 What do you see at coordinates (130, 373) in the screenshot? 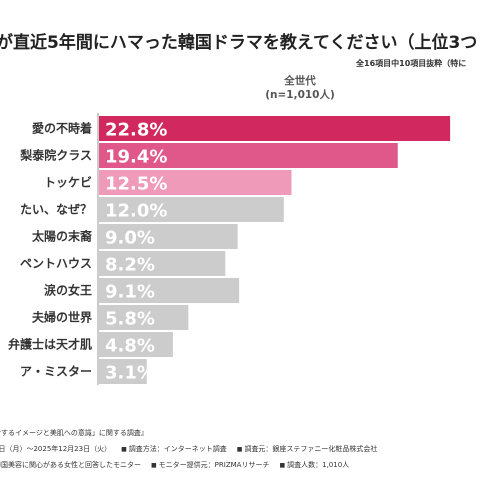
I see `value-label: 3.1%` at bounding box center [130, 373].